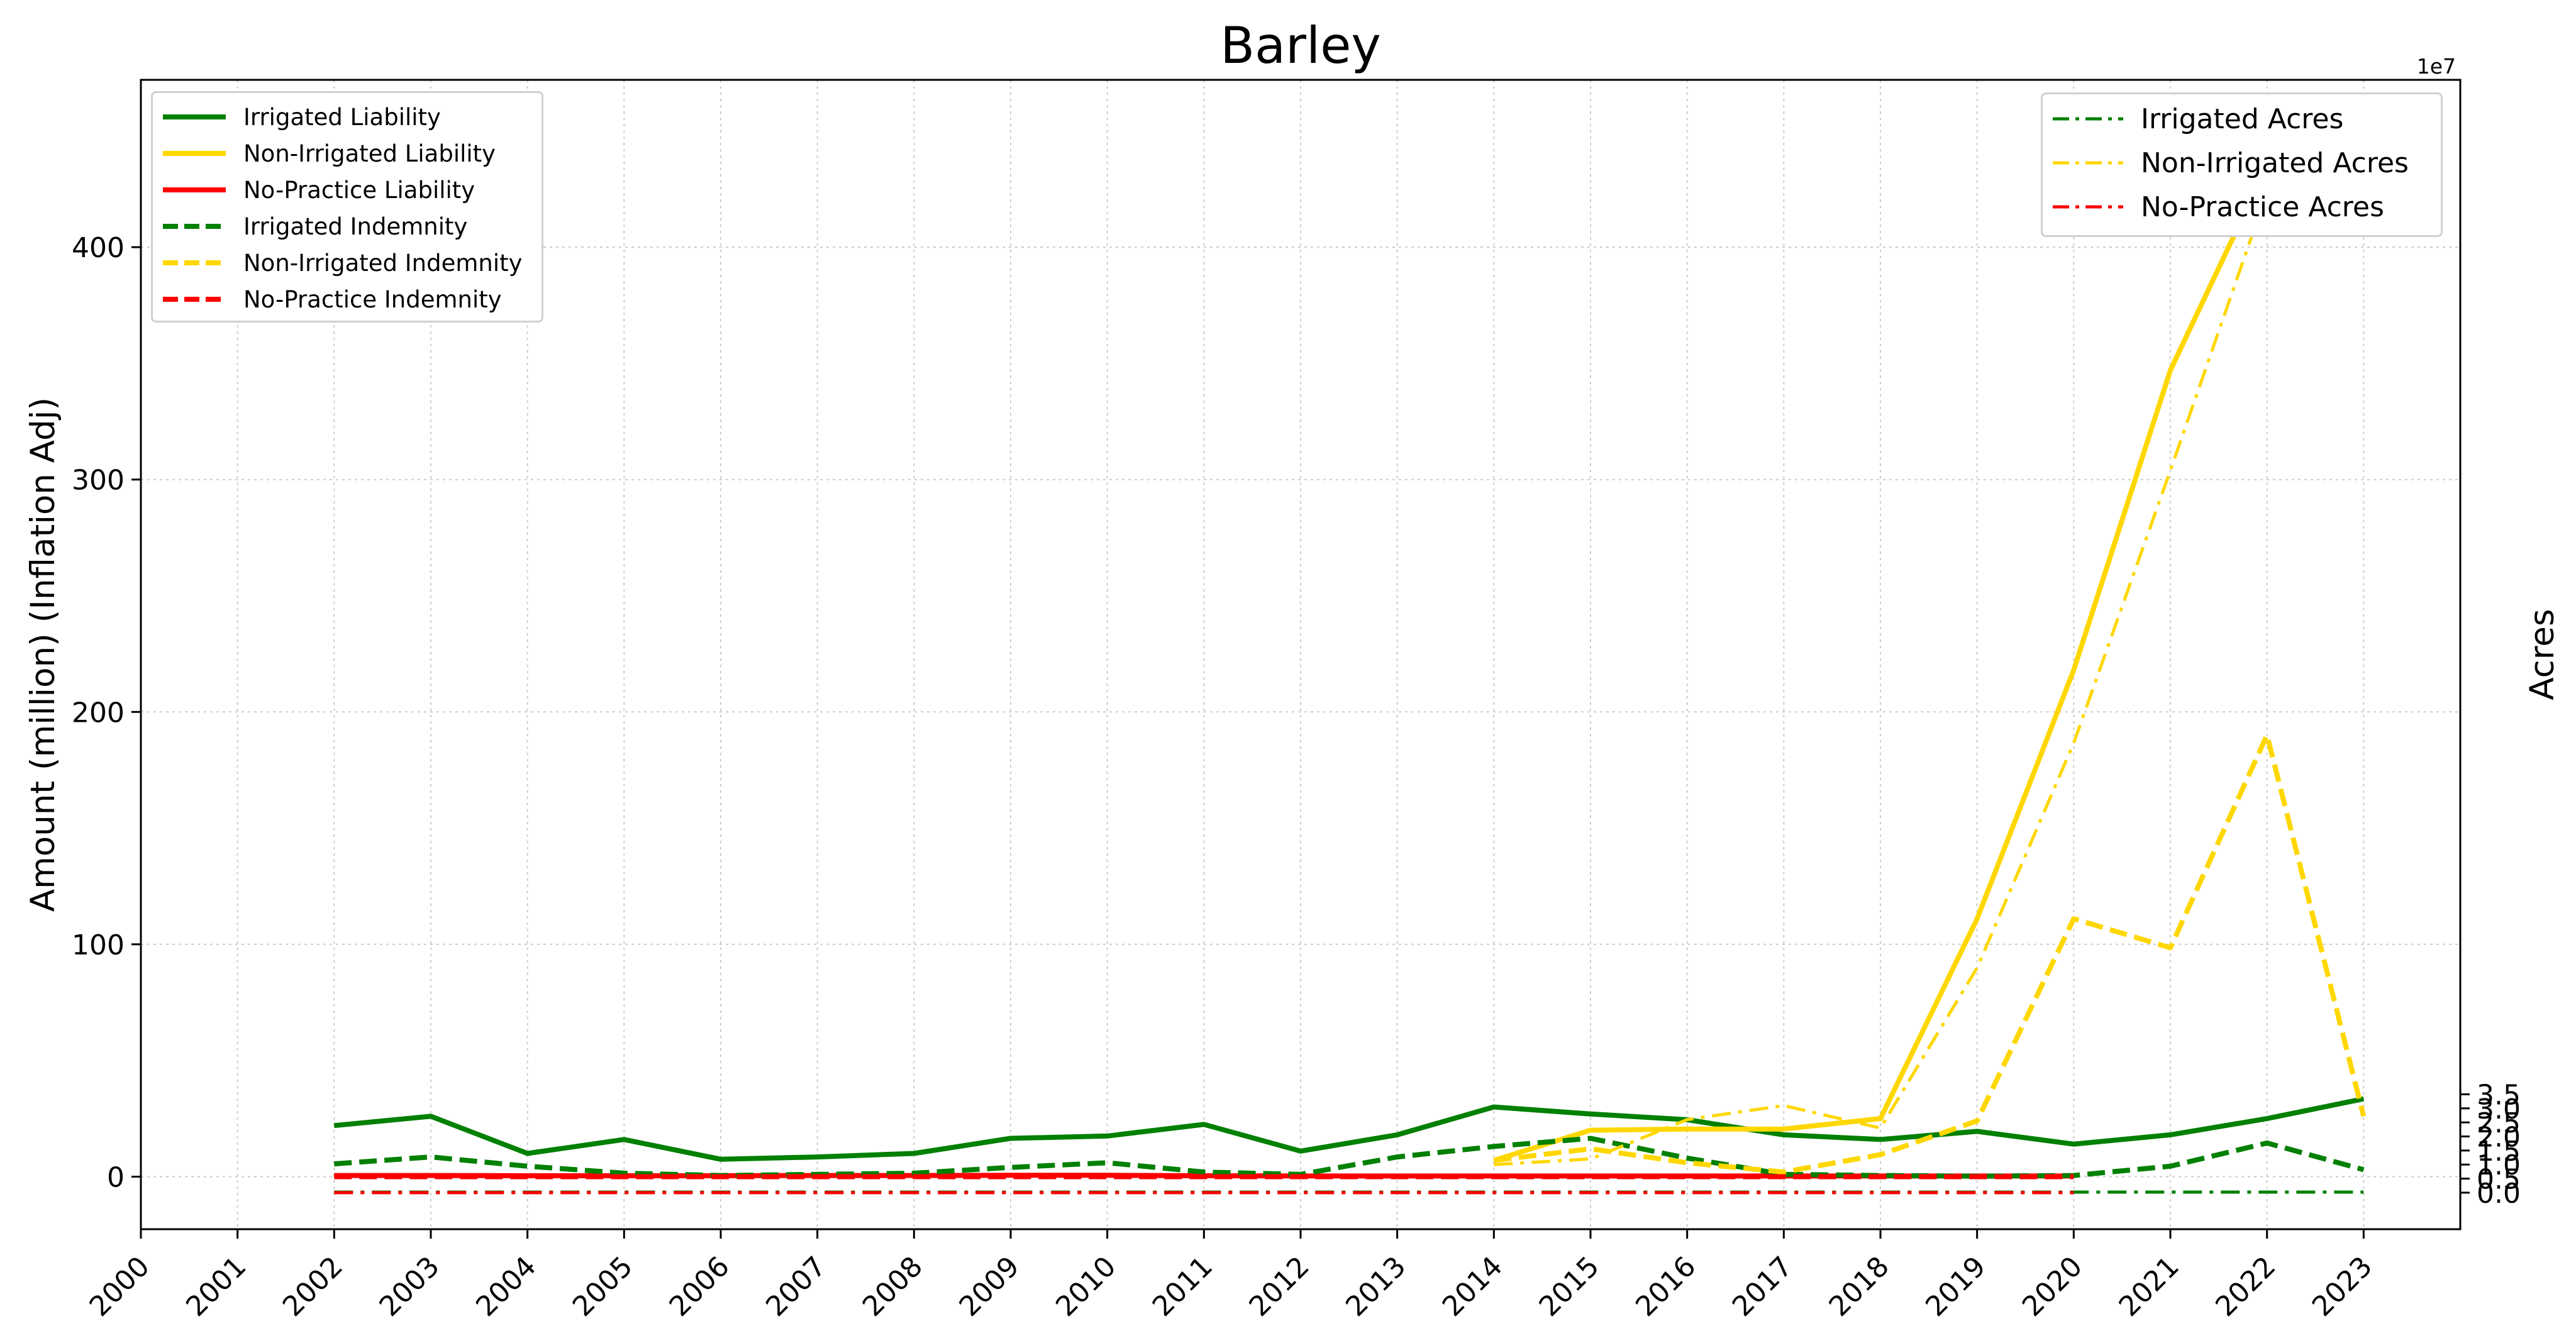  What do you see at coordinates (2242, 118) in the screenshot?
I see `legend-label: Irrigated Acres` at bounding box center [2242, 118].